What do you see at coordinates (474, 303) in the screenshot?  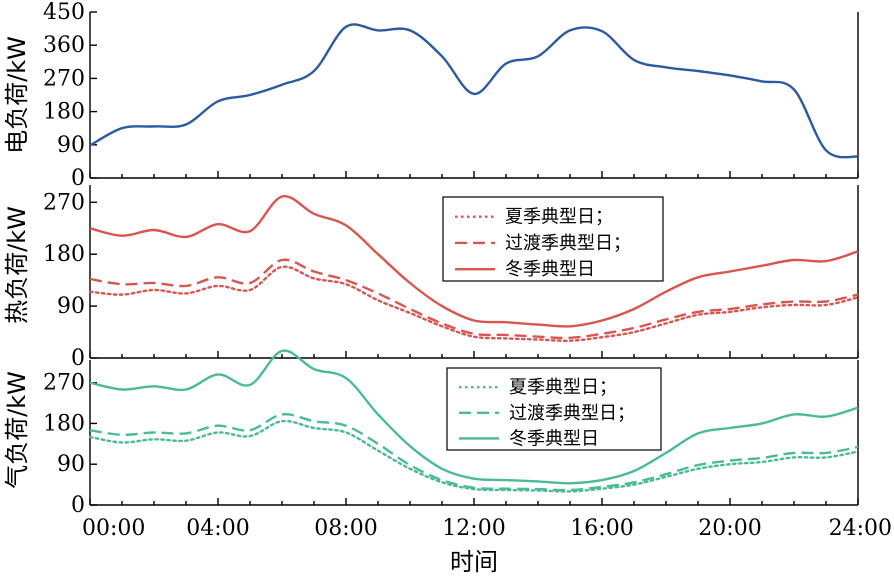 I see `heat-series-dotted-line` at bounding box center [474, 303].